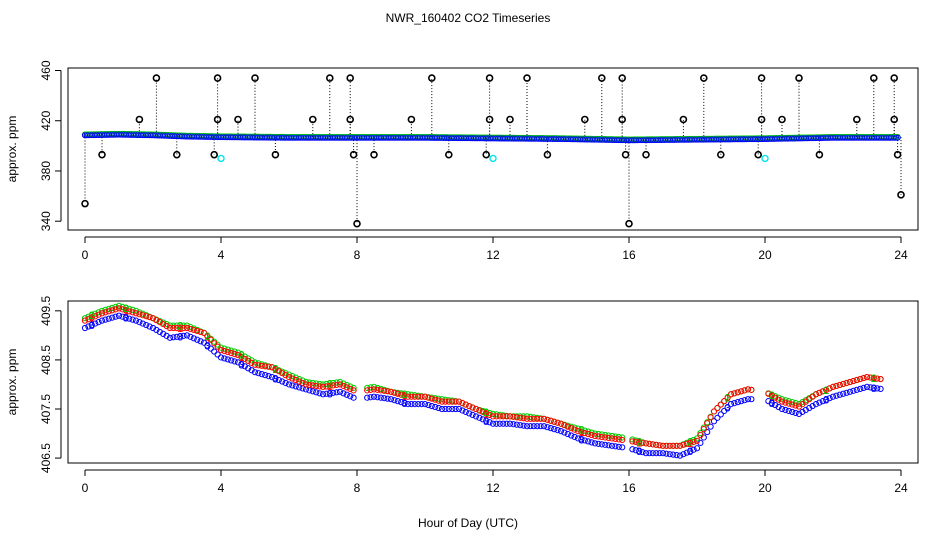  Describe the element at coordinates (629, 255) in the screenshot. I see `top-x-tick-label: 16` at that location.